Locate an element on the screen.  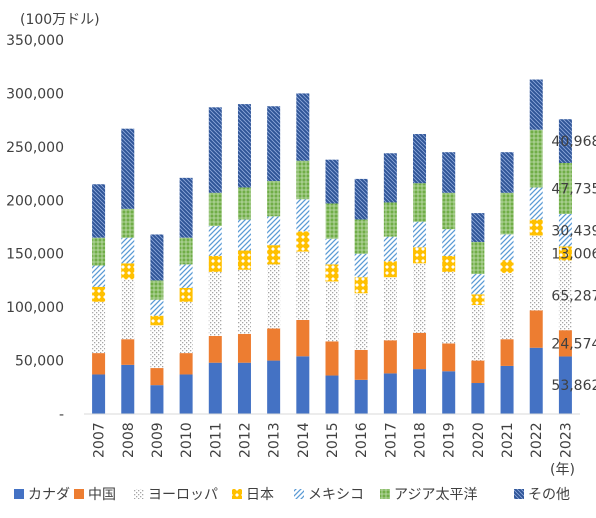
x-tick-label: 2019 is located at coordinates (450, 440).